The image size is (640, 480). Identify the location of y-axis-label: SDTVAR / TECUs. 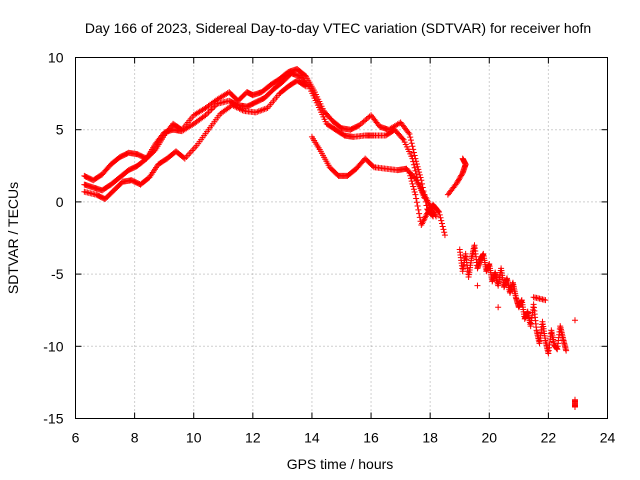
(13, 238).